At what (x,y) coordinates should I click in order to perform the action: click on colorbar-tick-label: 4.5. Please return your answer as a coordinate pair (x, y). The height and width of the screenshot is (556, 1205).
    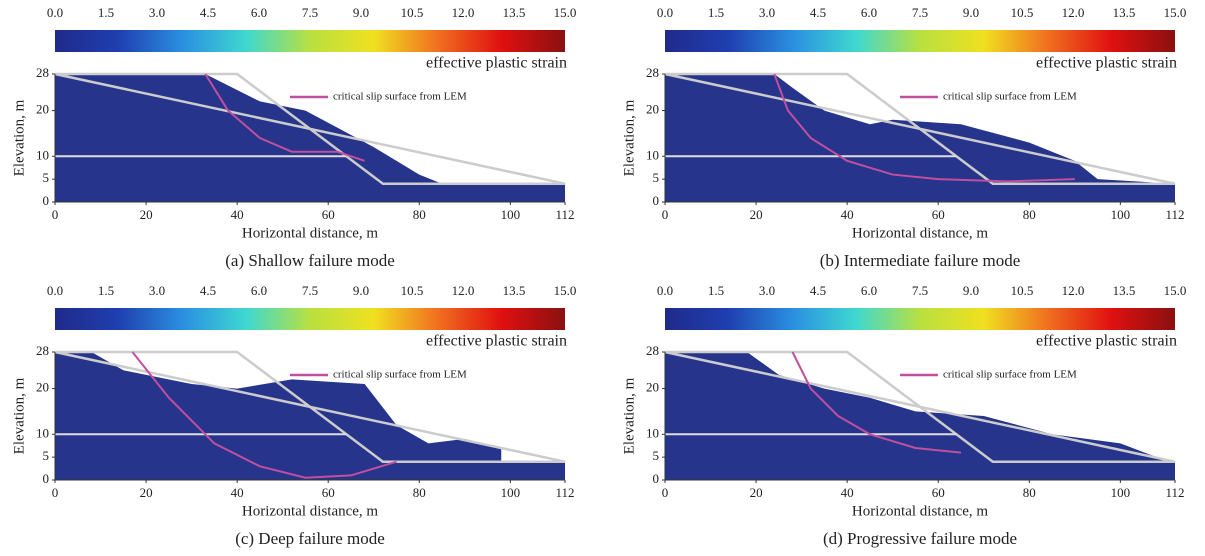
    Looking at the image, I should click on (818, 290).